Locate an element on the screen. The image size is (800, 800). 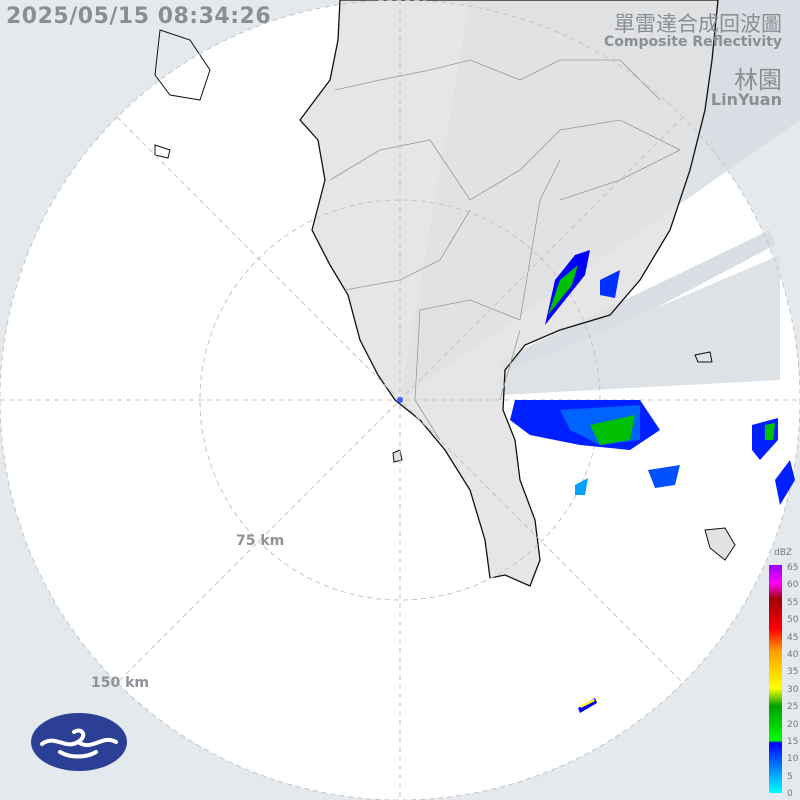
legend-tick: 55 is located at coordinates (793, 602).